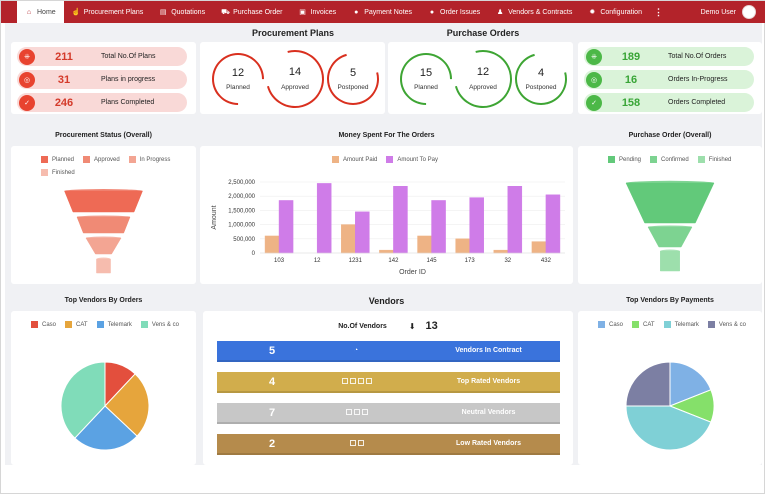  I want to click on legend-item-planned: Planned, so click(57, 159).